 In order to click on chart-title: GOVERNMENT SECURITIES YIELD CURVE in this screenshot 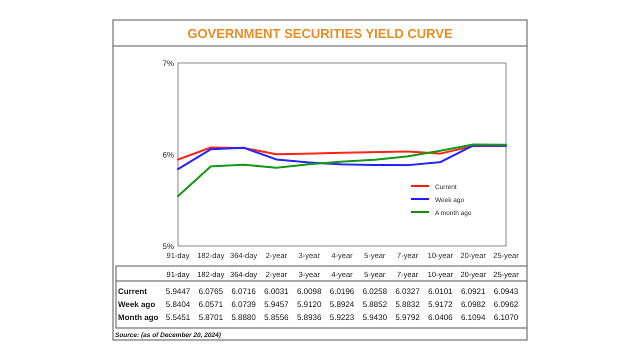, I will do `click(320, 33)`.